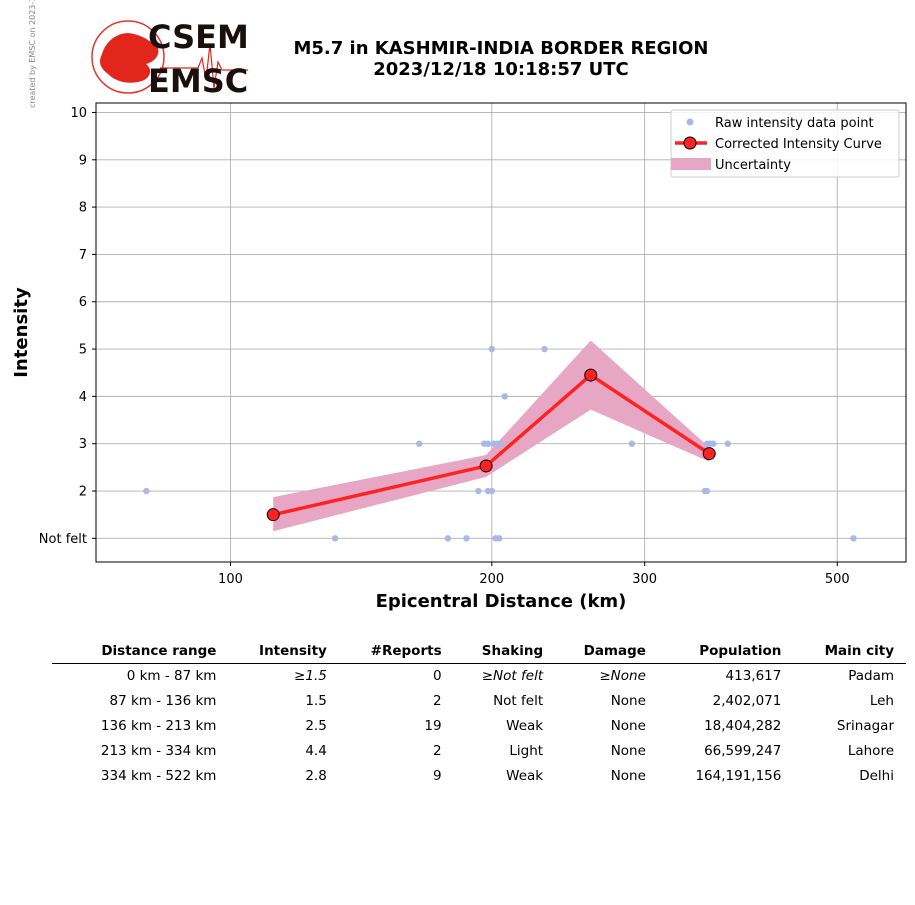 The width and height of the screenshot is (915, 905). Describe the element at coordinates (738, 776) in the screenshot. I see `cell-population: 164,191,156` at that location.